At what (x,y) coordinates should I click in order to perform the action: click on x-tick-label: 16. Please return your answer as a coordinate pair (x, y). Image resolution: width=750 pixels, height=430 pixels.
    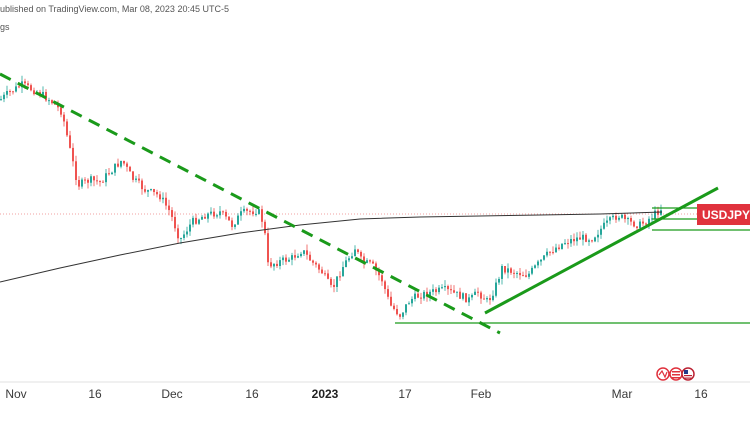
    Looking at the image, I should click on (252, 394).